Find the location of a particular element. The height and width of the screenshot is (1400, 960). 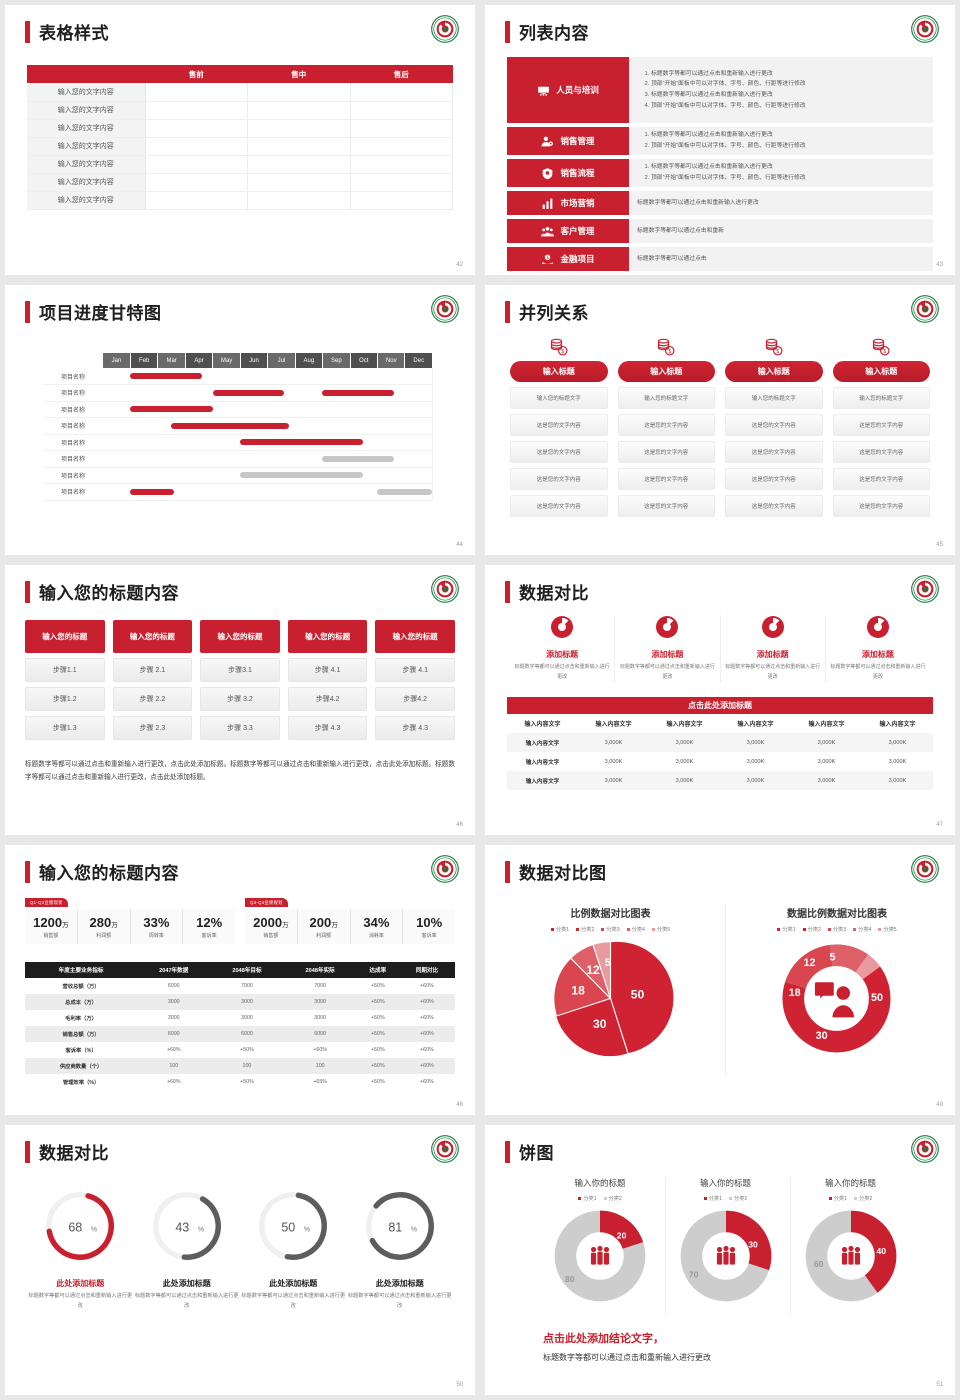

list-item-label-marketing: 市场营销 is located at coordinates (568, 203).